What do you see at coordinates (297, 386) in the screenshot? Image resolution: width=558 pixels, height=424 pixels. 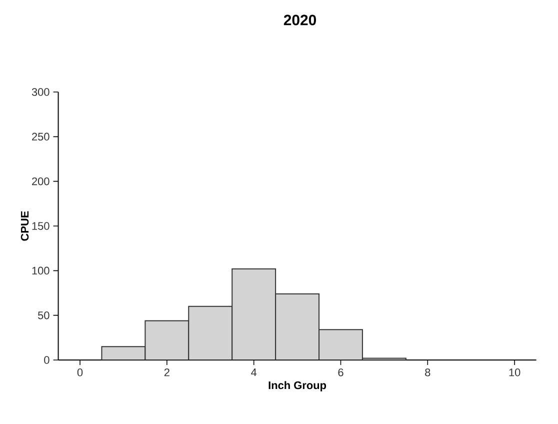 I see `x-axis-title: Inch Group` at bounding box center [297, 386].